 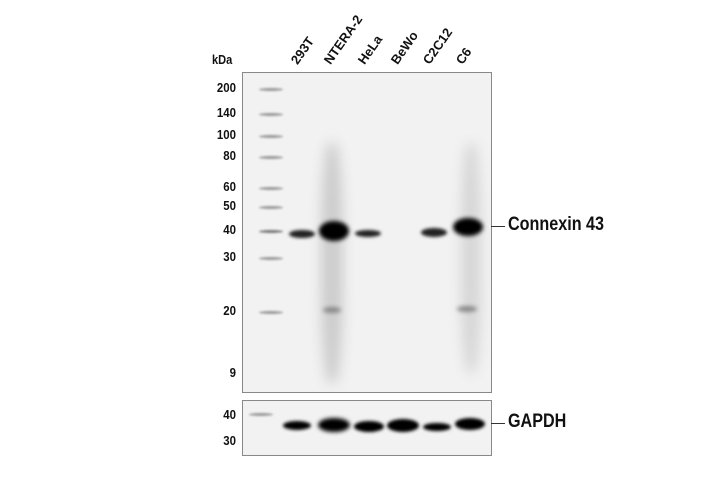 I want to click on gapdh-pointer, so click(x=498, y=423).